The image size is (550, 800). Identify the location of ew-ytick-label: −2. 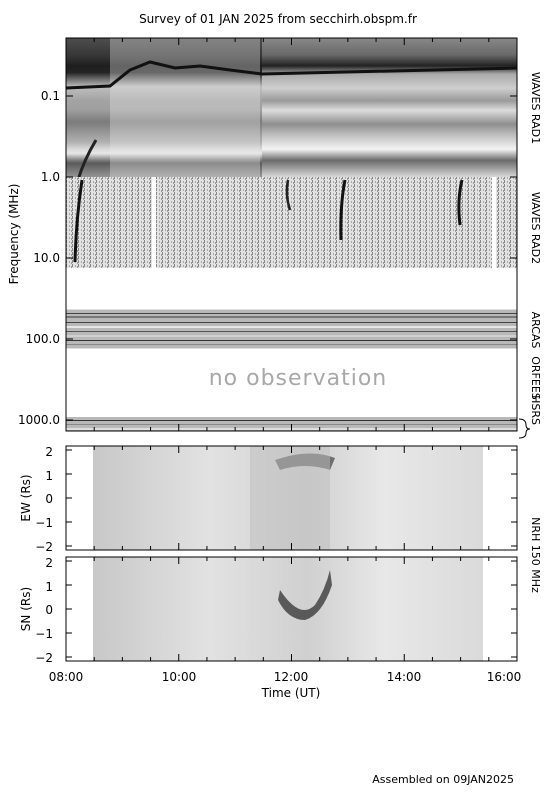
(44, 547).